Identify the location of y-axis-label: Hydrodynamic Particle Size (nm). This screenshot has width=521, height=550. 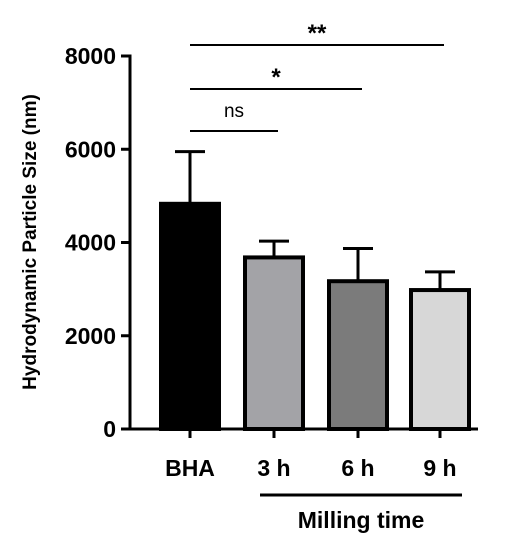
(30, 242).